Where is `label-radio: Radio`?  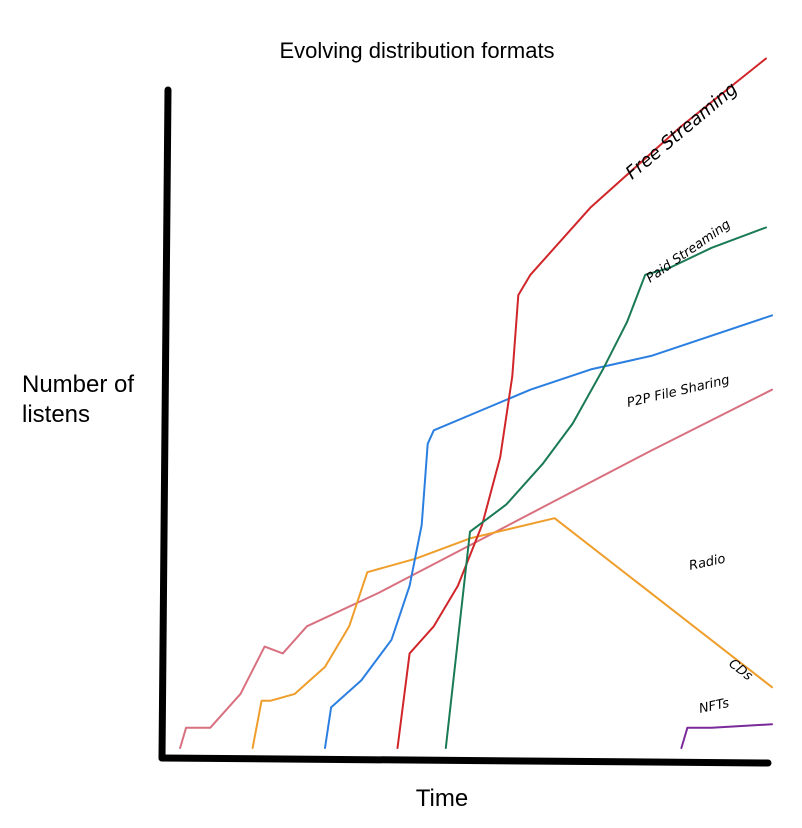
label-radio: Radio is located at coordinates (707, 563).